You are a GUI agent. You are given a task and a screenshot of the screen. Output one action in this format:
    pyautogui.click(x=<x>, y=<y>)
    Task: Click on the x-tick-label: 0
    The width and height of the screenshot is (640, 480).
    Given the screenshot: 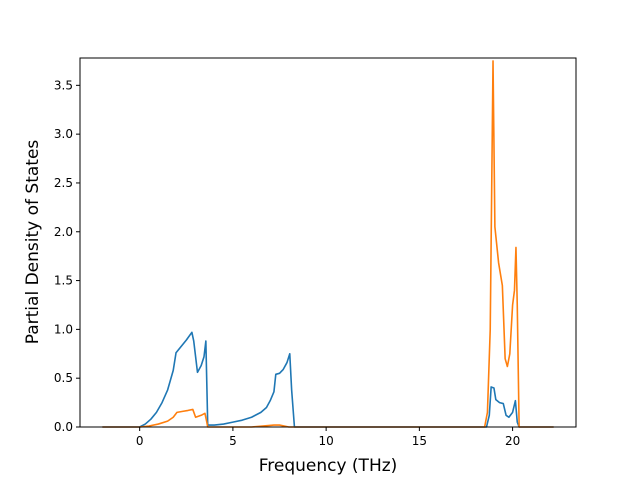 What is the action you would take?
    pyautogui.click(x=140, y=441)
    